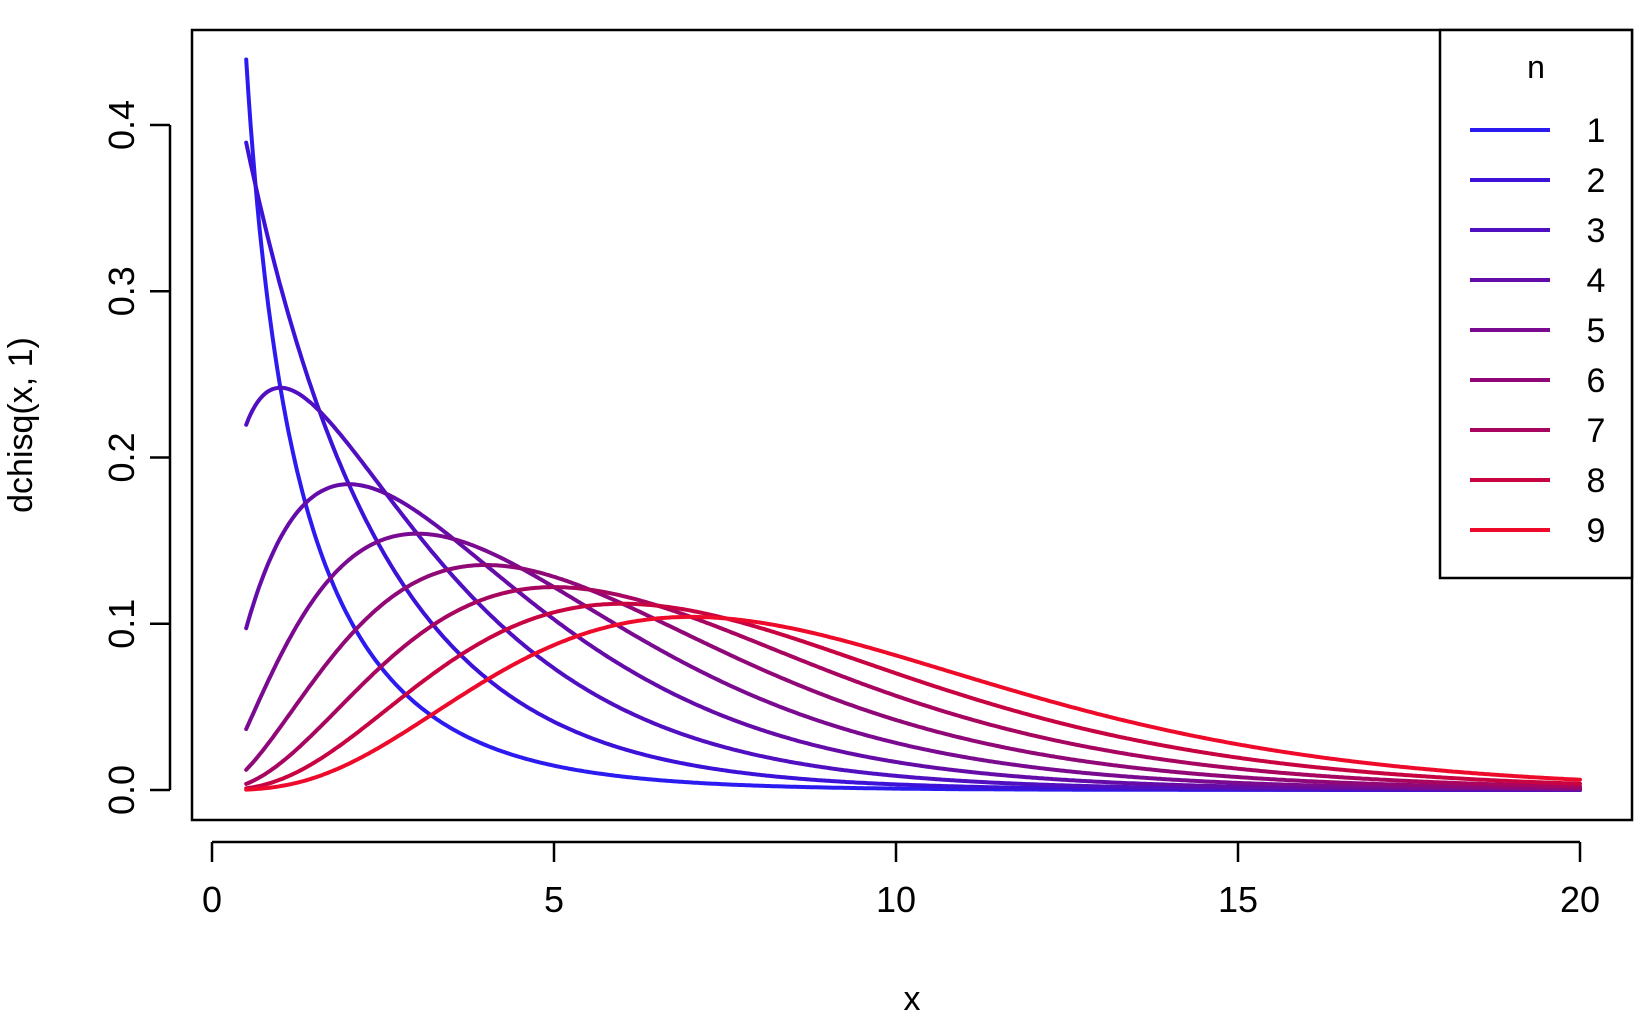 This screenshot has height=1028, width=1648. I want to click on legend-entry: 8, so click(1537, 481).